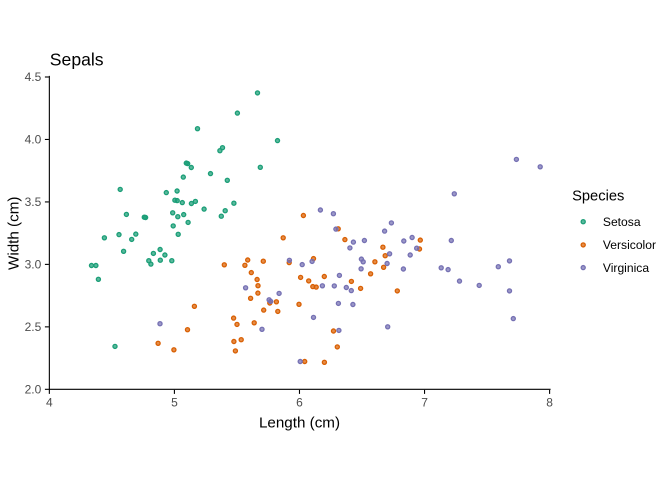  What do you see at coordinates (299, 402) in the screenshot?
I see `svg-text: 6` at bounding box center [299, 402].